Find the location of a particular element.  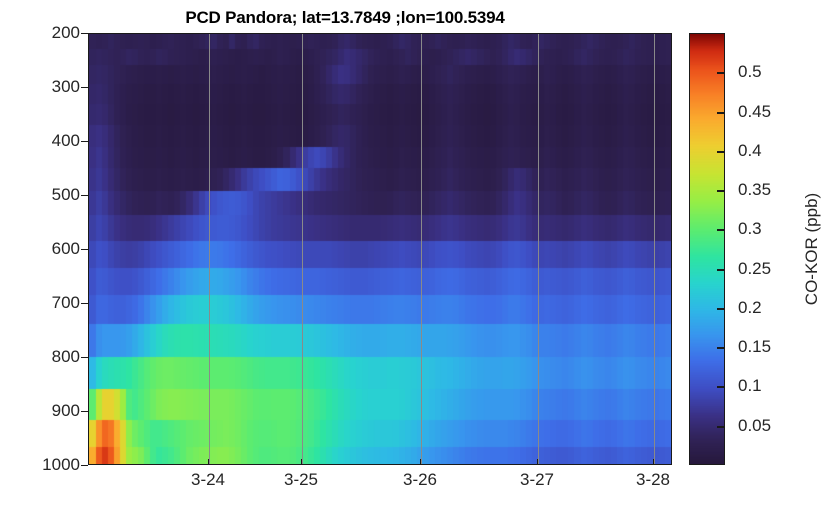

y-tick-label: 500 is located at coordinates (65, 194).